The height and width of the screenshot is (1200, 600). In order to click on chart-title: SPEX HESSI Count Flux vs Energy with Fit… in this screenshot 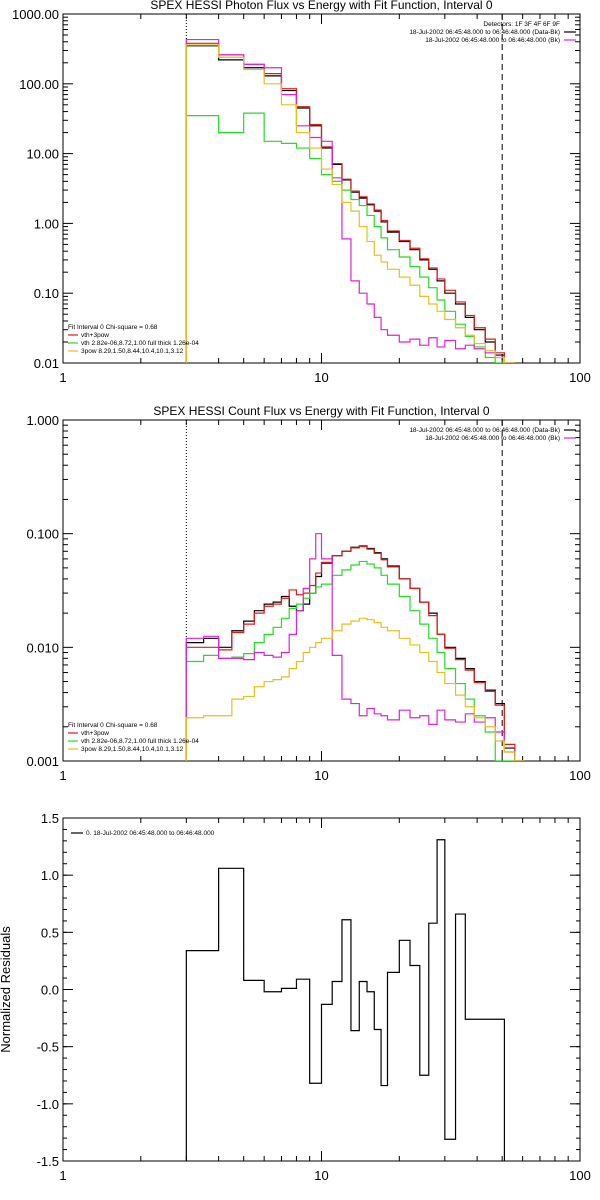, I will do `click(321, 411)`.